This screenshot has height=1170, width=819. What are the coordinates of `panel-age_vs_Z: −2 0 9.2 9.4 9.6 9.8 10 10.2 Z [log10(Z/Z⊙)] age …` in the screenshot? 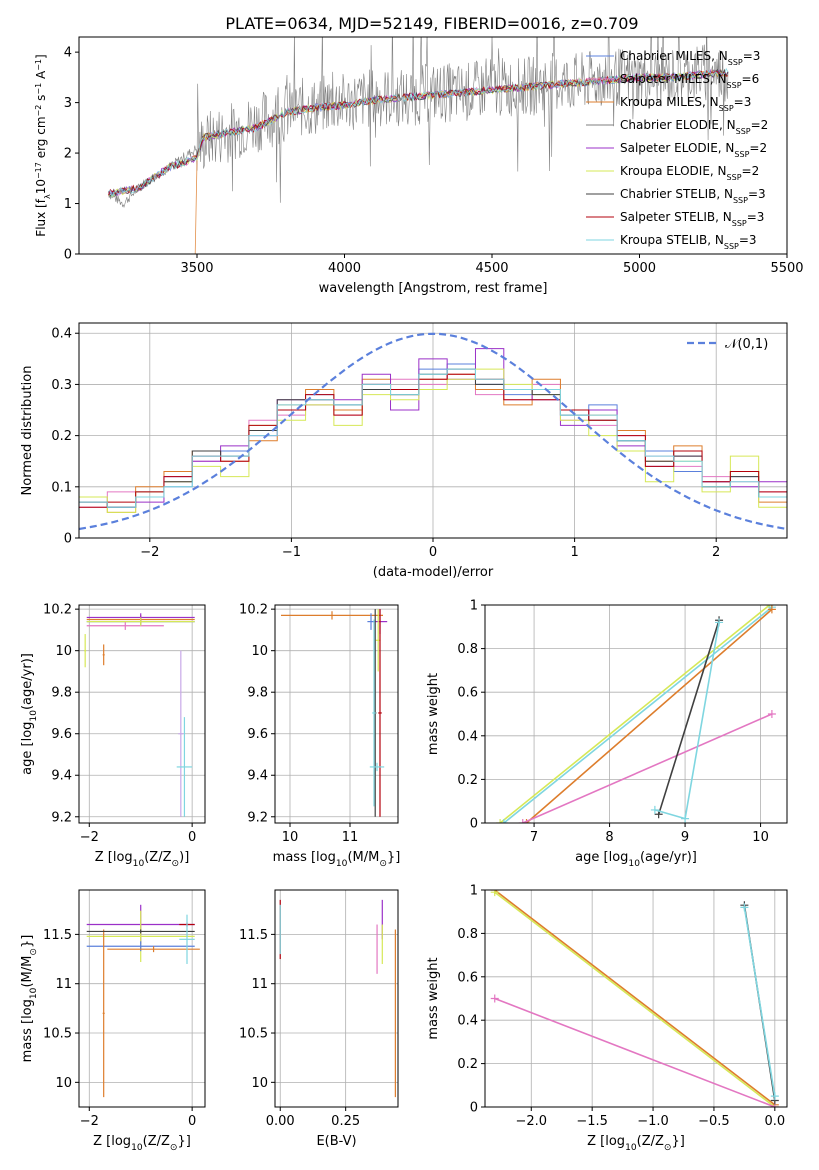 It's located at (113, 736).